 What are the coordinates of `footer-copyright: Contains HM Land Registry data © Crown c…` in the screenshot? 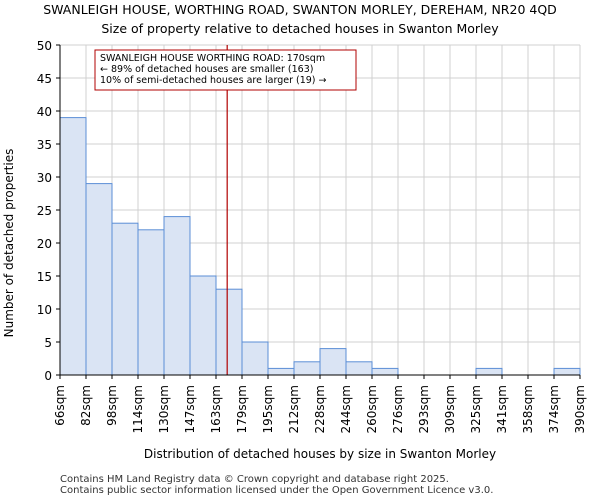 It's located at (254, 479).